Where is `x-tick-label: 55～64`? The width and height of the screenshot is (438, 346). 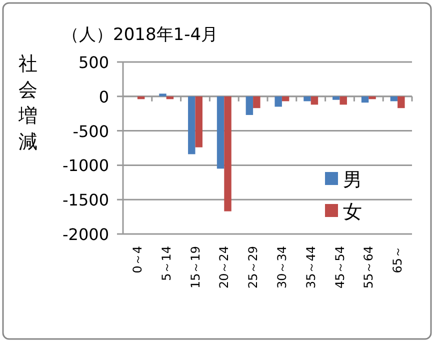
x-tick-label: 55～64 is located at coordinates (369, 267).